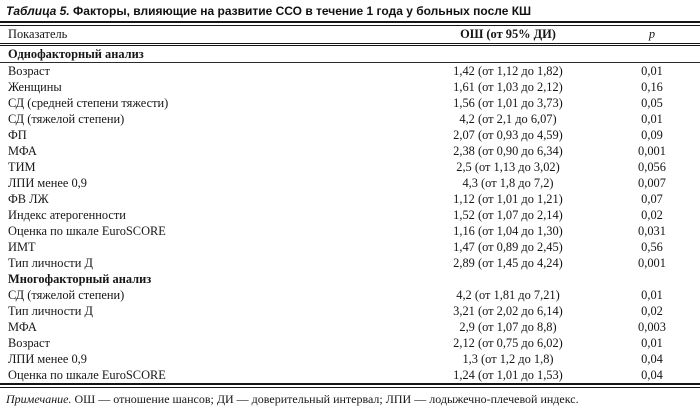  Describe the element at coordinates (508, 134) in the screenshot. I see `or-ci-cell: 2,07 (от 0,93 до 4,59)` at that location.